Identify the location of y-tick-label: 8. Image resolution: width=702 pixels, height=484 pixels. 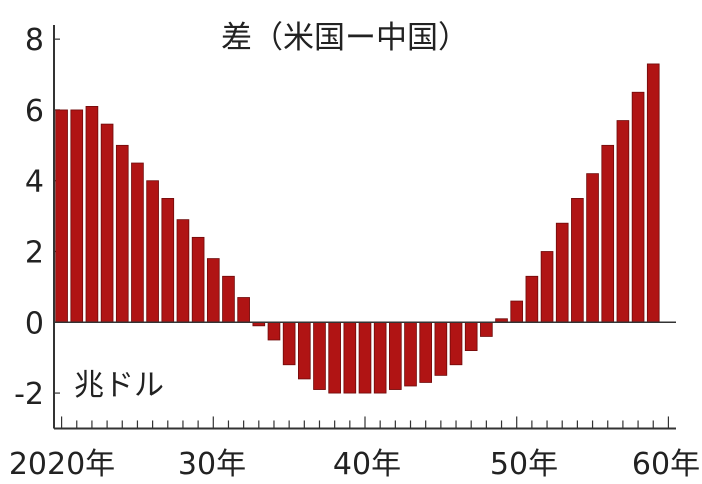
(34, 40).